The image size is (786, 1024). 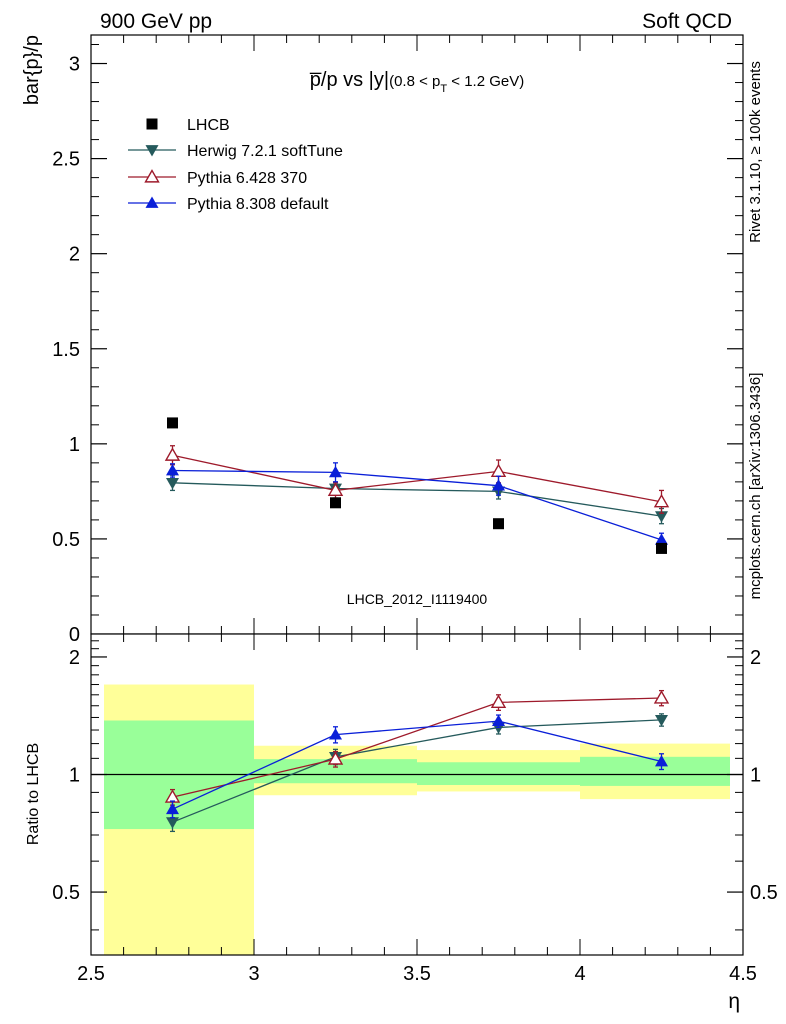 What do you see at coordinates (66, 540) in the screenshot?
I see `main-y-tick-label: 0.5` at bounding box center [66, 540].